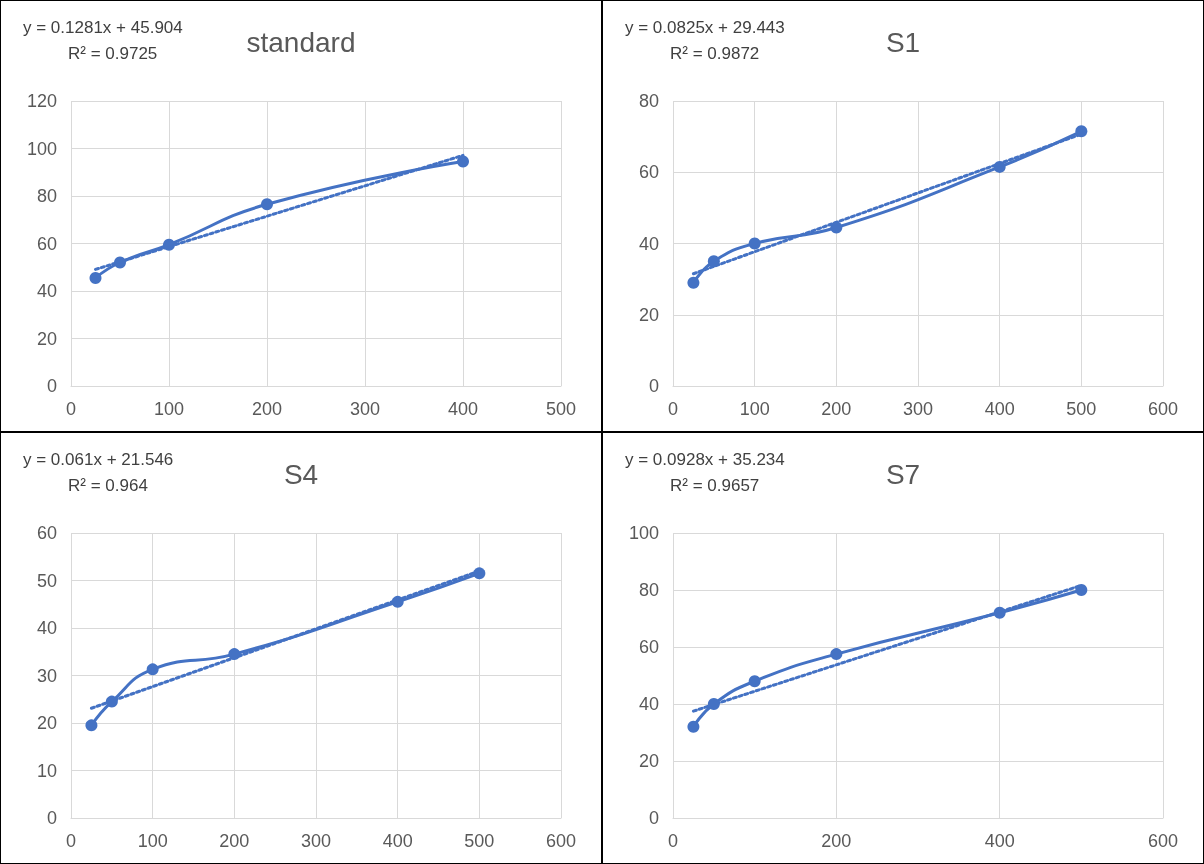  Describe the element at coordinates (41, 101) in the screenshot. I see `y-tick-label: 120` at that location.